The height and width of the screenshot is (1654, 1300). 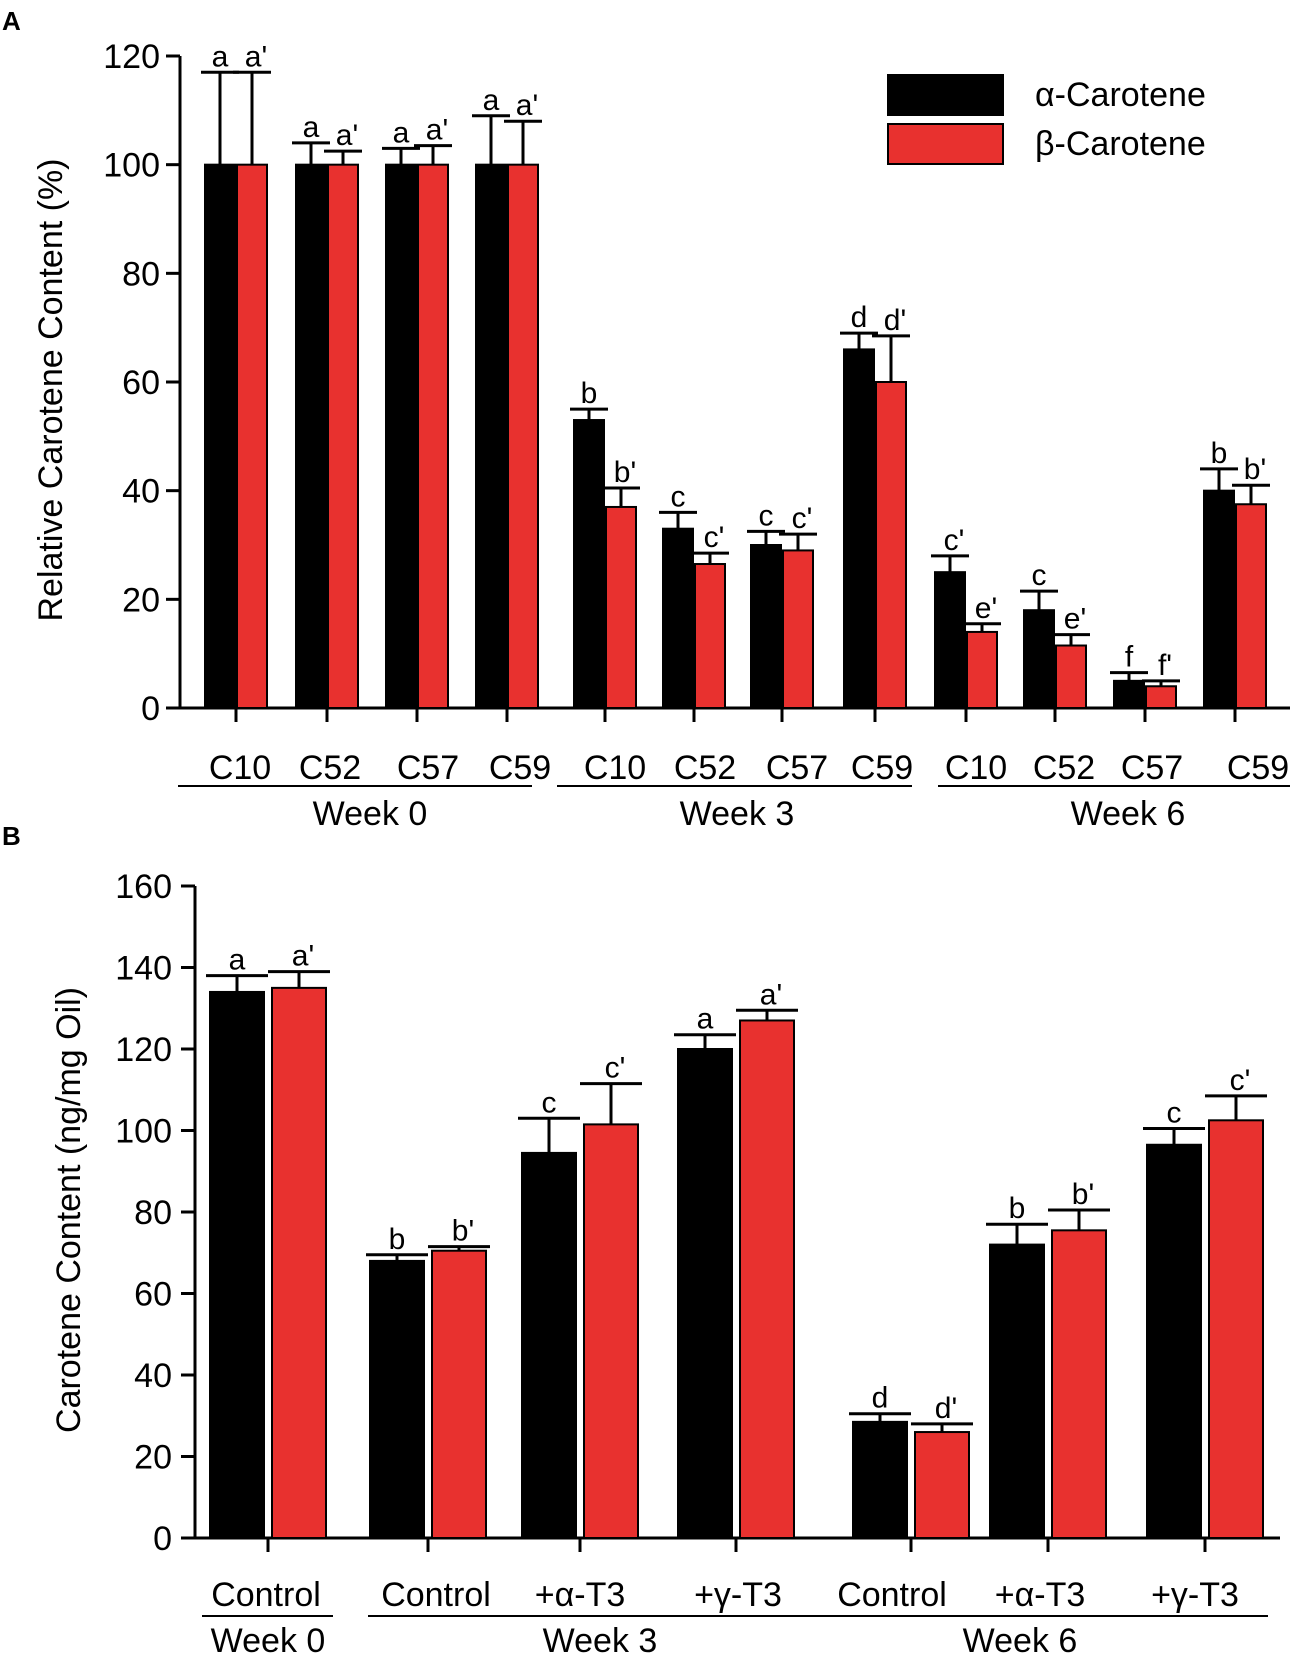 I want to click on y-axis-label: Carotene Content (ng/mg Oil), so click(x=69, y=1210).